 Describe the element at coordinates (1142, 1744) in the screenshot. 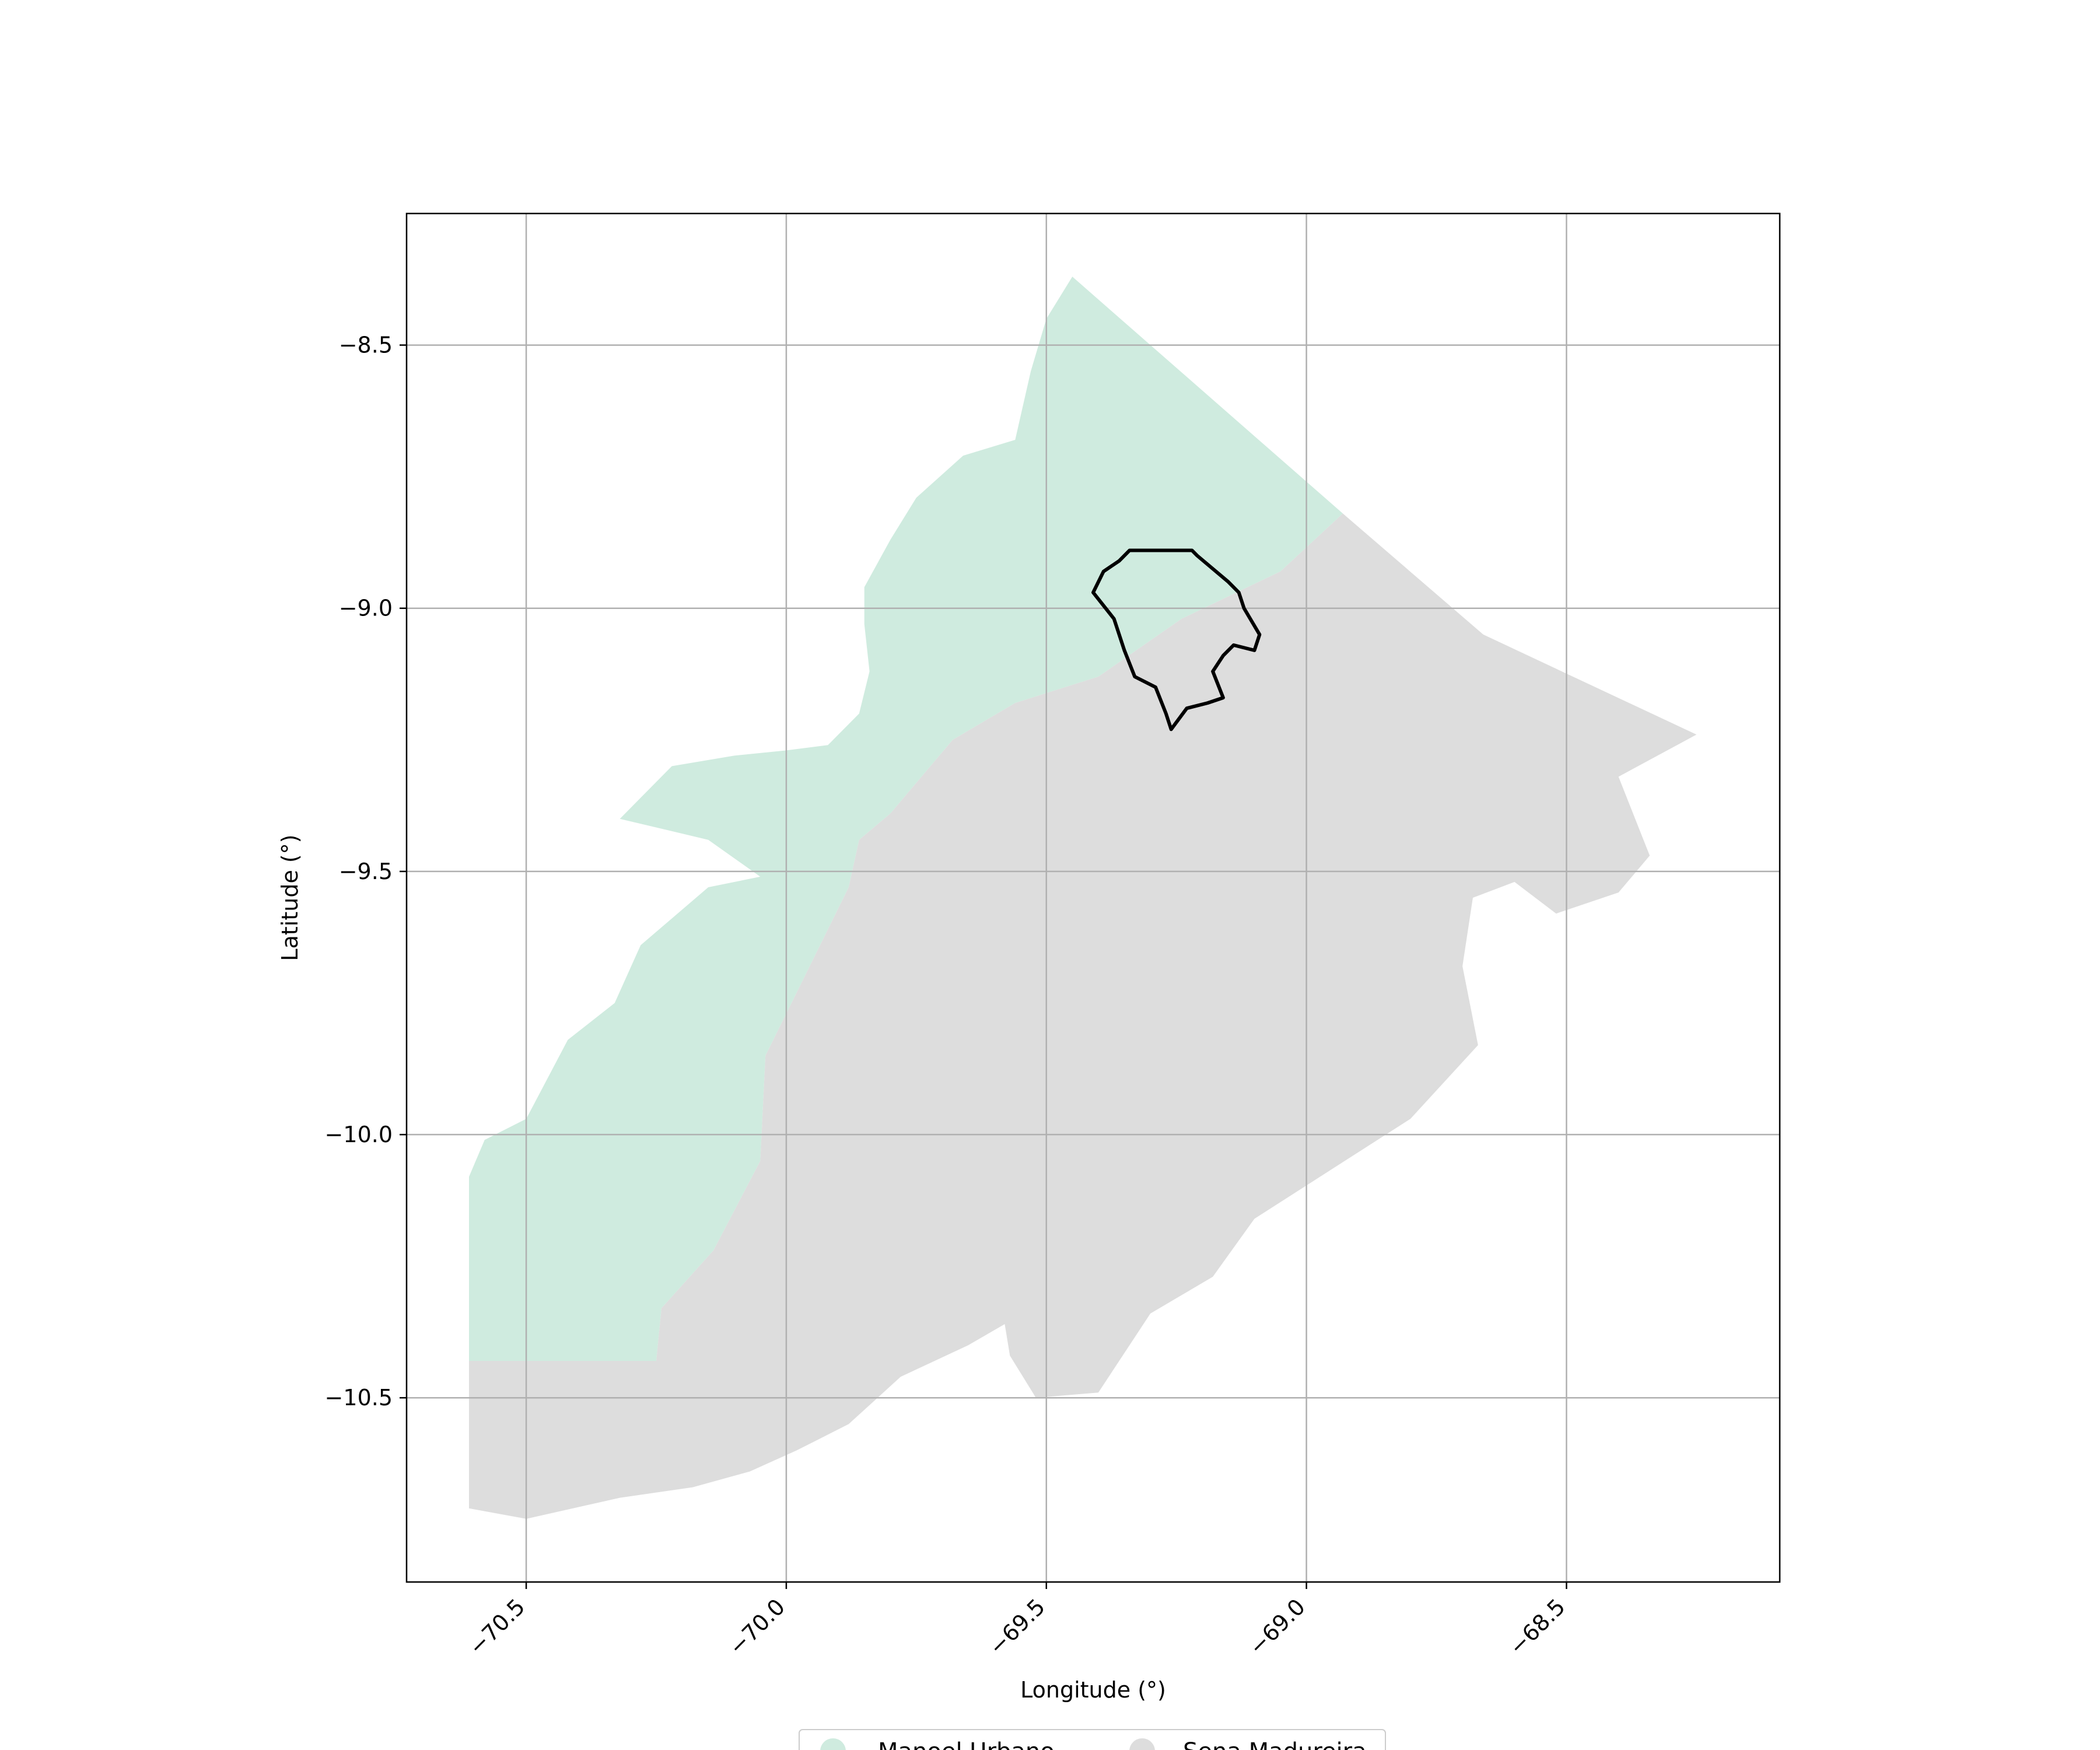

I see `legend-swatch-sena-madureira` at that location.